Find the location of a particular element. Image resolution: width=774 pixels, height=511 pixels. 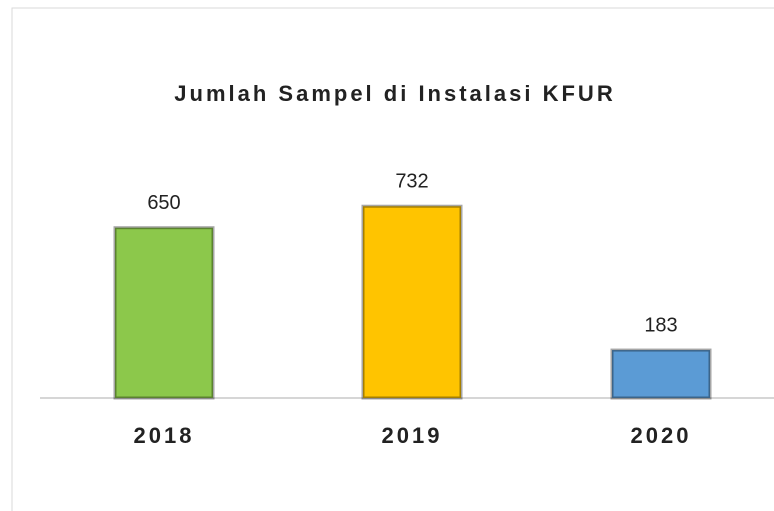

value-label: 183 is located at coordinates (660, 325).